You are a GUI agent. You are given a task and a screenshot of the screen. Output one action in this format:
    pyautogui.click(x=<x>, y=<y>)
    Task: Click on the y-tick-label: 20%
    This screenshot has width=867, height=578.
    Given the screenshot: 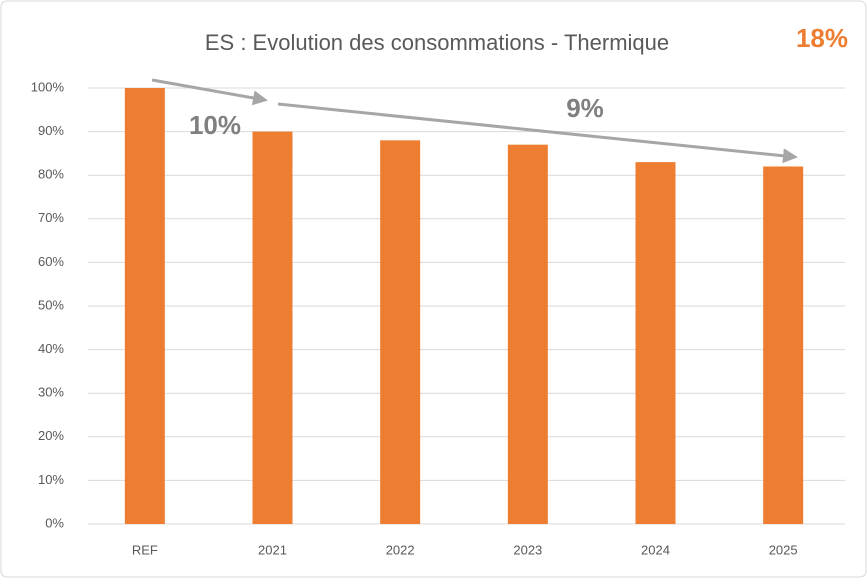 What is the action you would take?
    pyautogui.click(x=51, y=435)
    